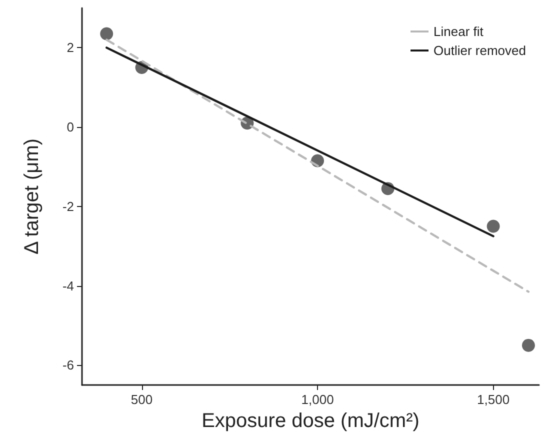  I want to click on y-axis-title: Δ target (μm), so click(32, 196).